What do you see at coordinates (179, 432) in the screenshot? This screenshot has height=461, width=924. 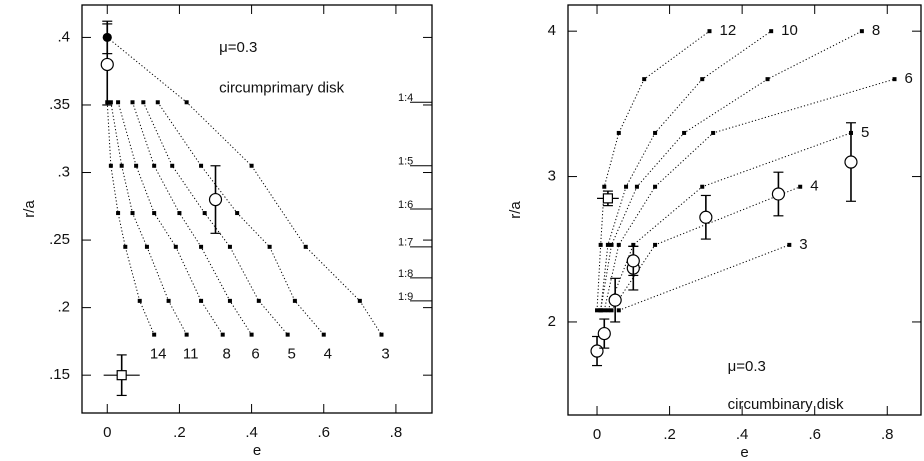 I see `x-tick-label: .2` at bounding box center [179, 432].